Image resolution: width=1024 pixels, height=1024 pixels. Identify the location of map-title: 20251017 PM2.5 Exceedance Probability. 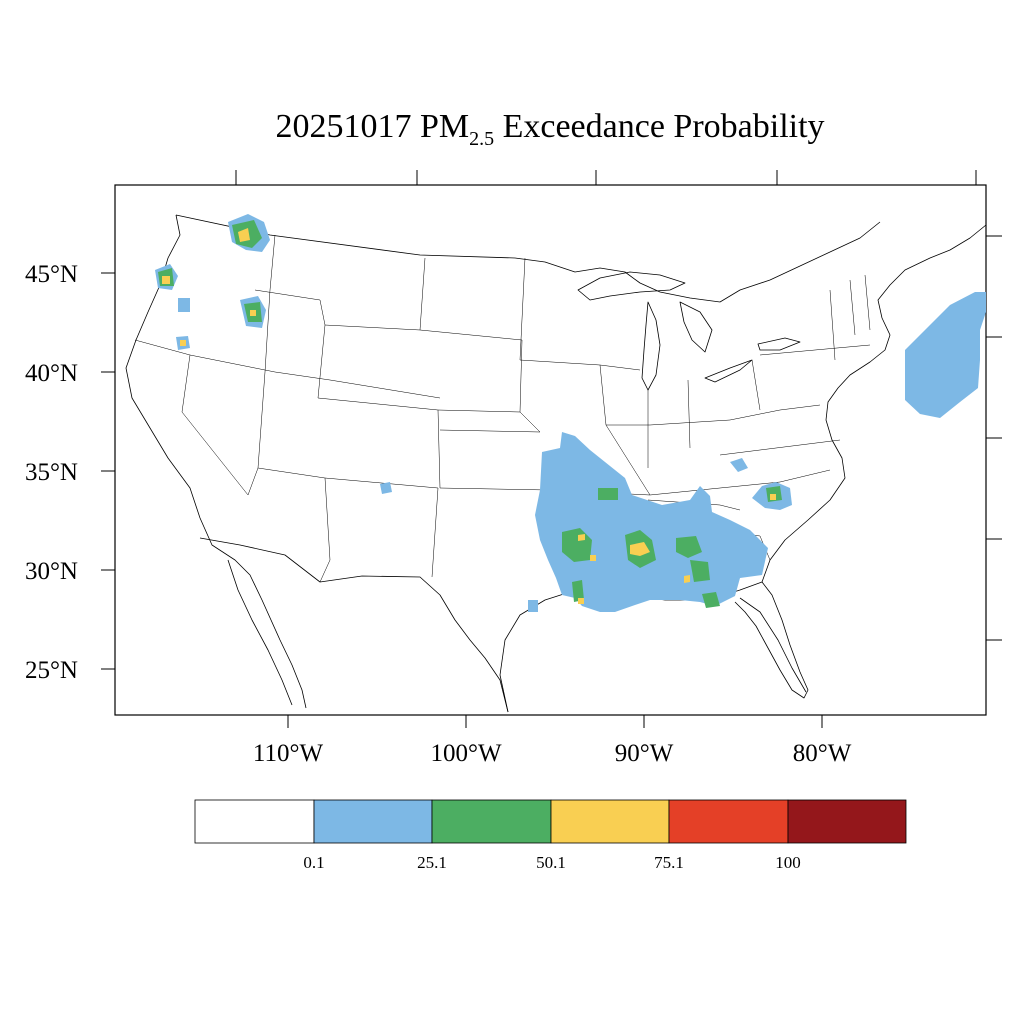
(550, 129).